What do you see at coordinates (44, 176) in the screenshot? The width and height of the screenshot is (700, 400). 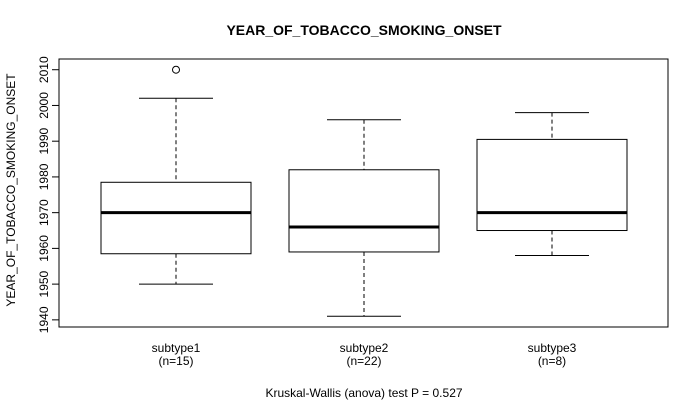 I see `y-tick-label: 1980` at bounding box center [44, 176].